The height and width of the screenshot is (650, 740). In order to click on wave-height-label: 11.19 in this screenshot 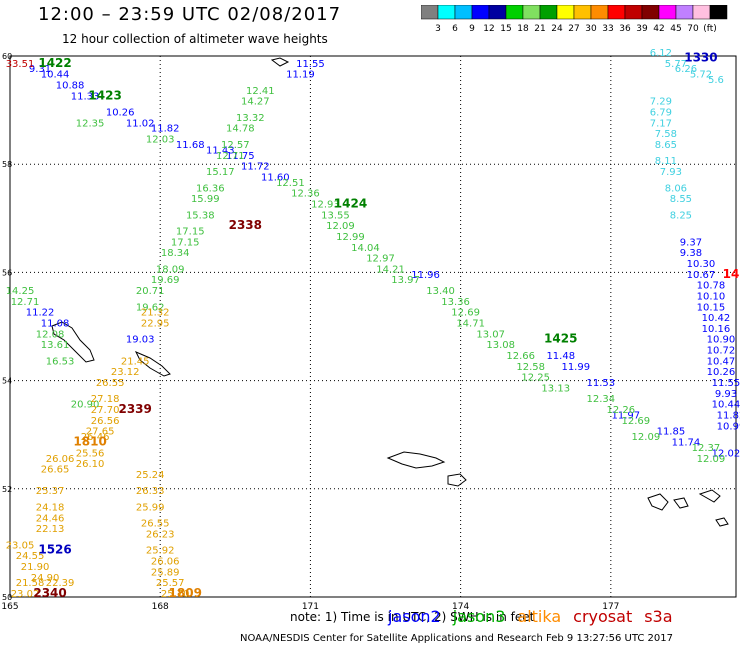, I will do `click(300, 75)`.